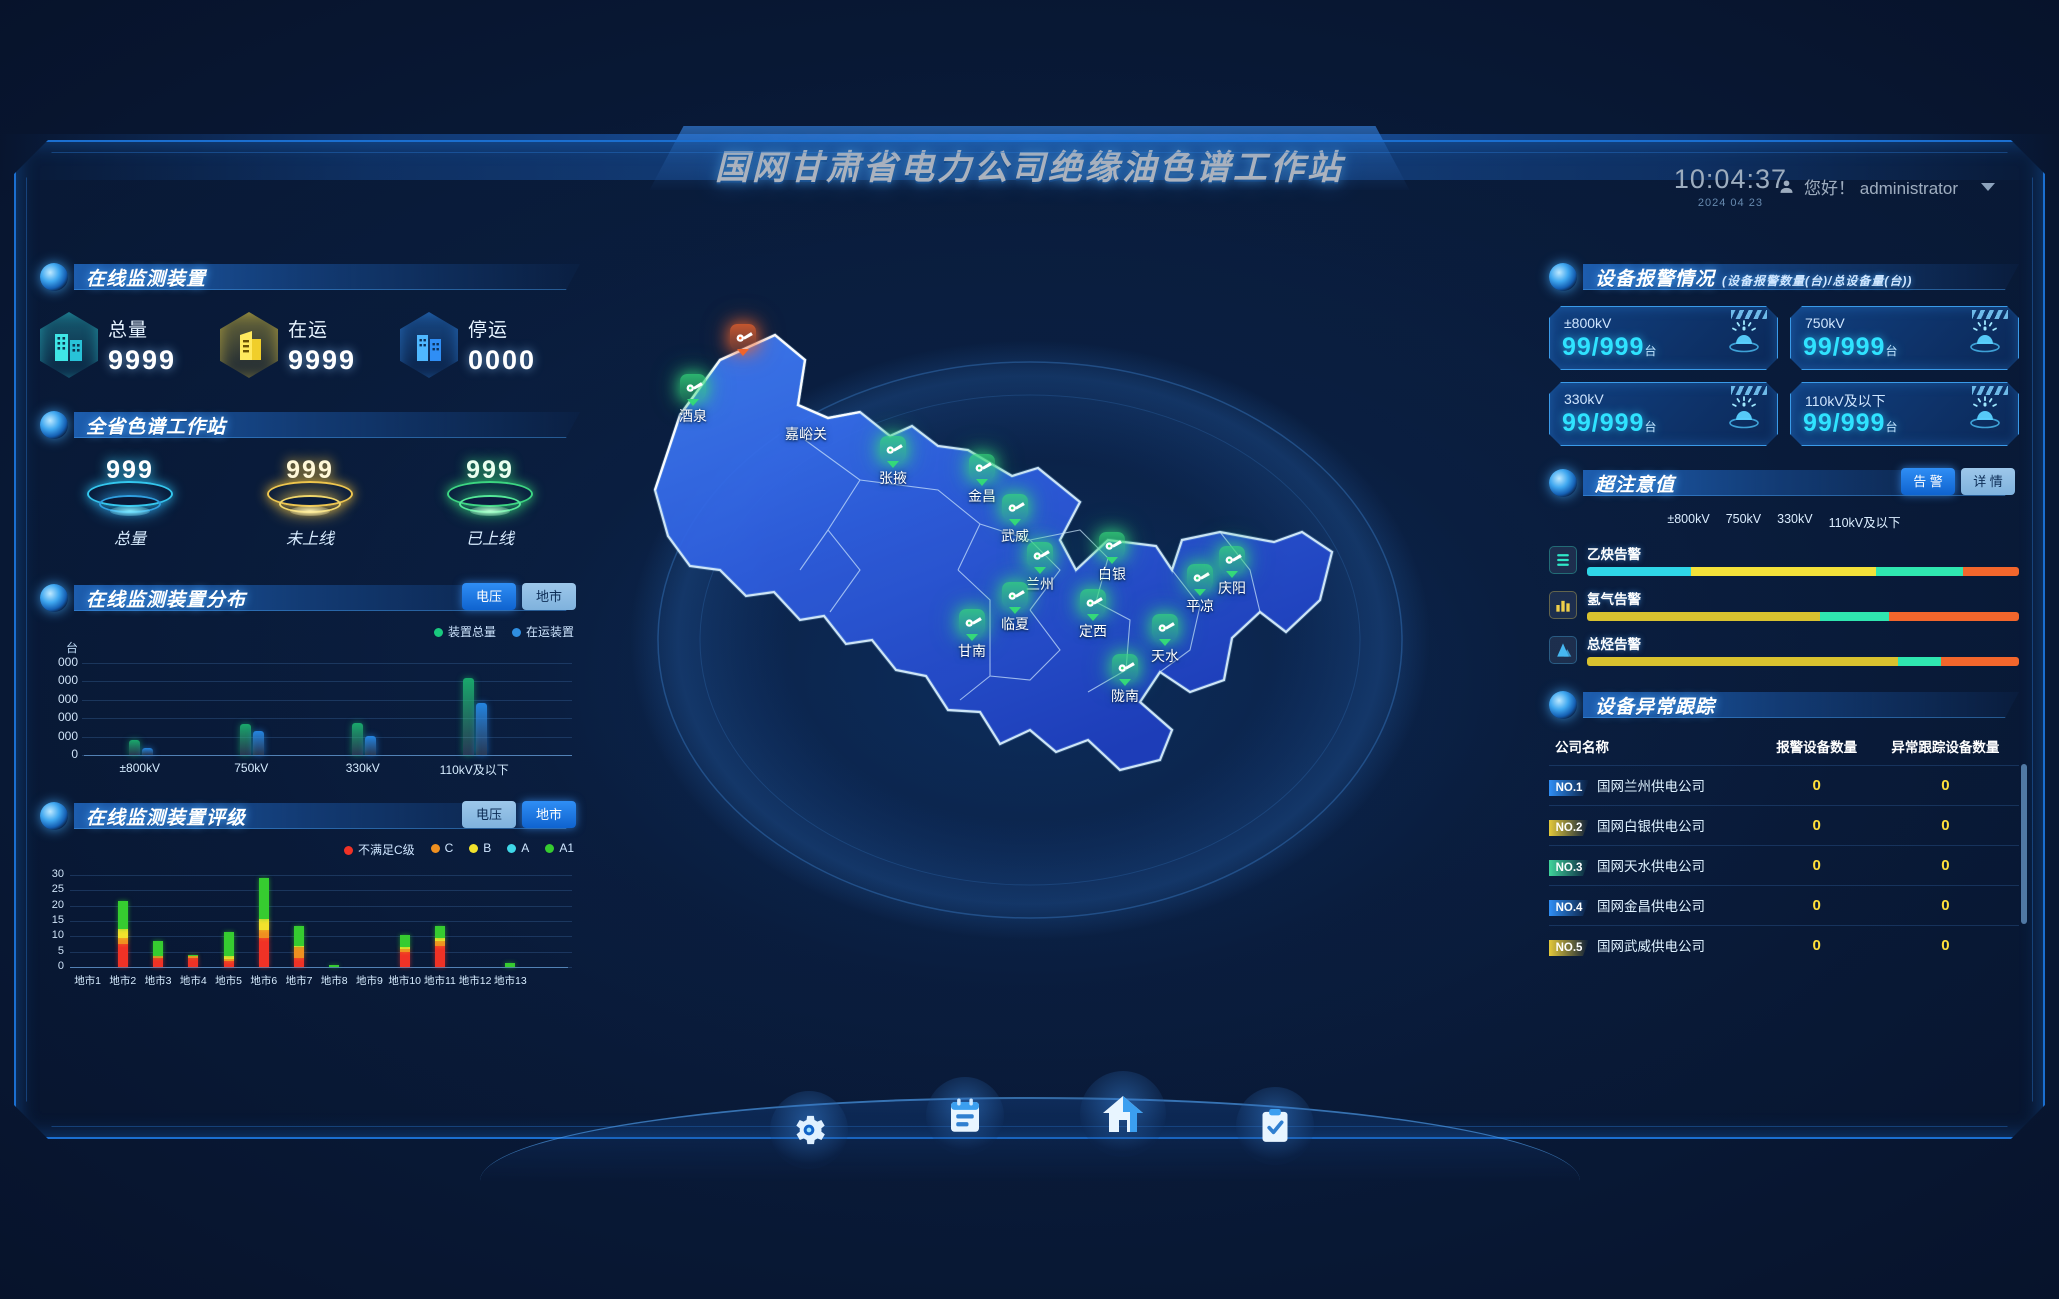 This screenshot has width=2059, height=1299. I want to click on attention-row: 总烃告警, so click(1784, 649).